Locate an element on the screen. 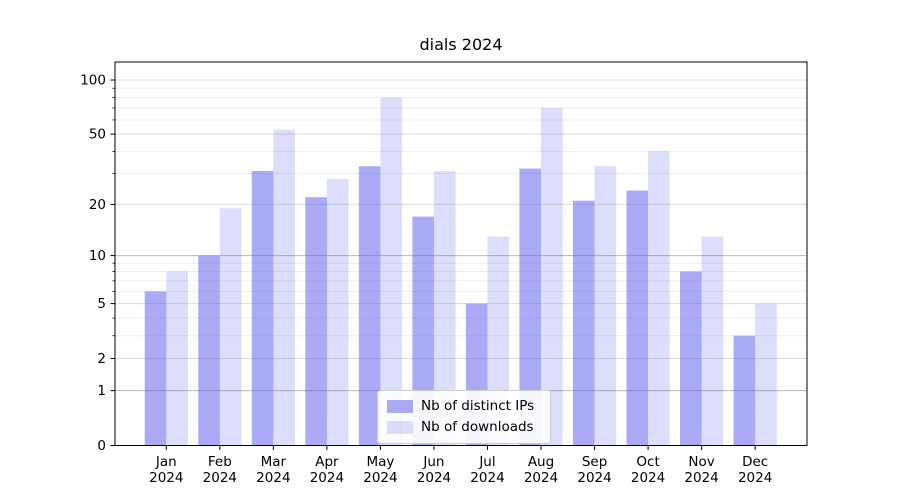 This screenshot has height=500, width=900. bar-nb-of-downloads-aug is located at coordinates (552, 276).